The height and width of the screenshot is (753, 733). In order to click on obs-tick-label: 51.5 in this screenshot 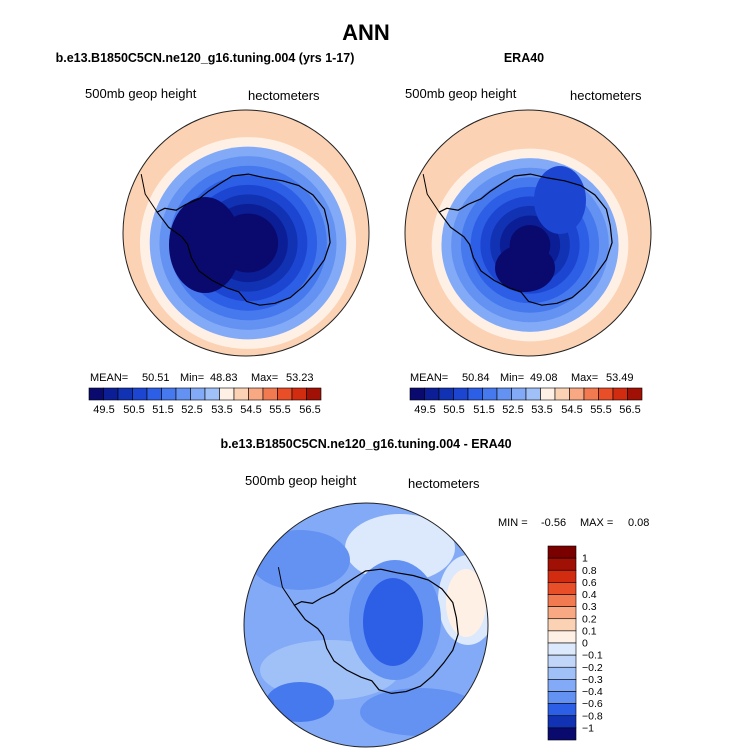, I will do `click(483, 410)`.